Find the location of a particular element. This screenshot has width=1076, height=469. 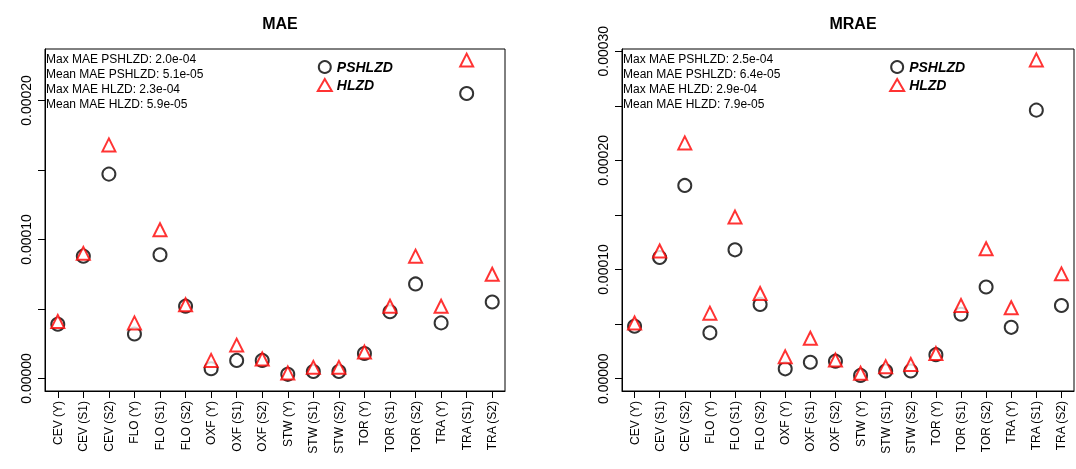

annotation: Mean MAE HLZD: 5.9e-05 is located at coordinates (117, 104).